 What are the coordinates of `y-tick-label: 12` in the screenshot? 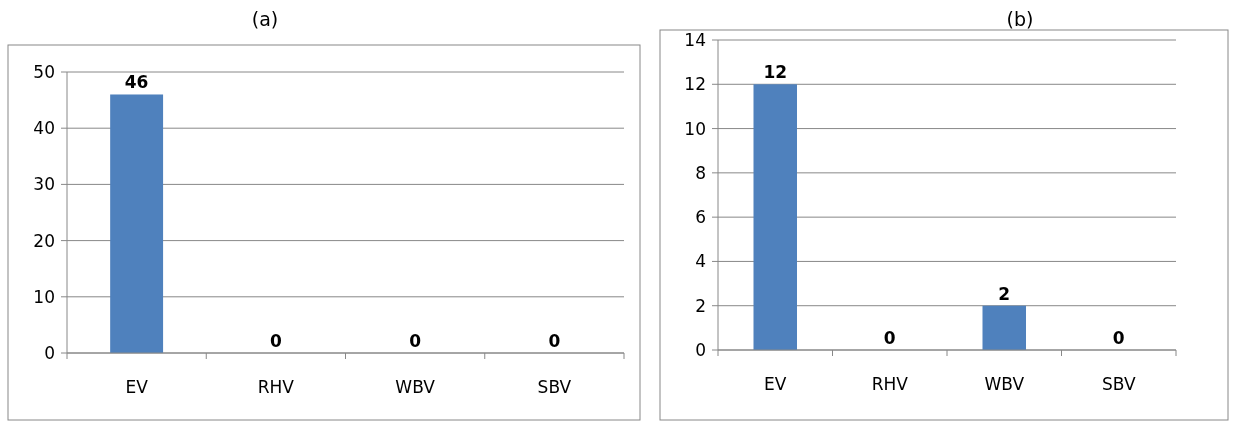 It's located at (695, 84).